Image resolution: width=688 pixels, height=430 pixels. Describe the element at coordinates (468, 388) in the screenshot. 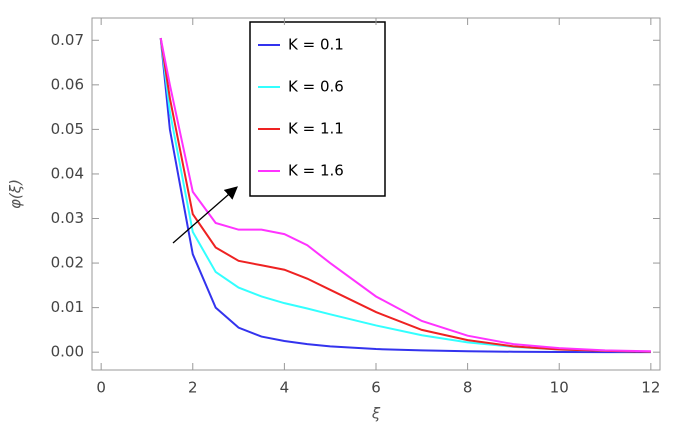

I see `x-tick-label: 8` at that location.